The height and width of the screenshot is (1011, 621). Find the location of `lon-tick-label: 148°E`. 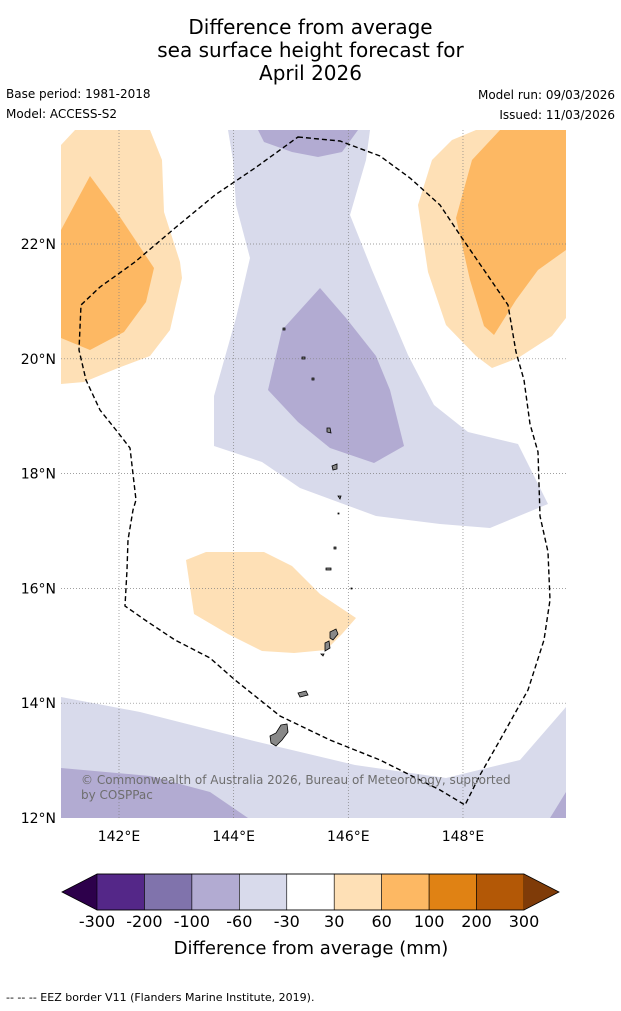

lon-tick-label: 148°E is located at coordinates (463, 837).